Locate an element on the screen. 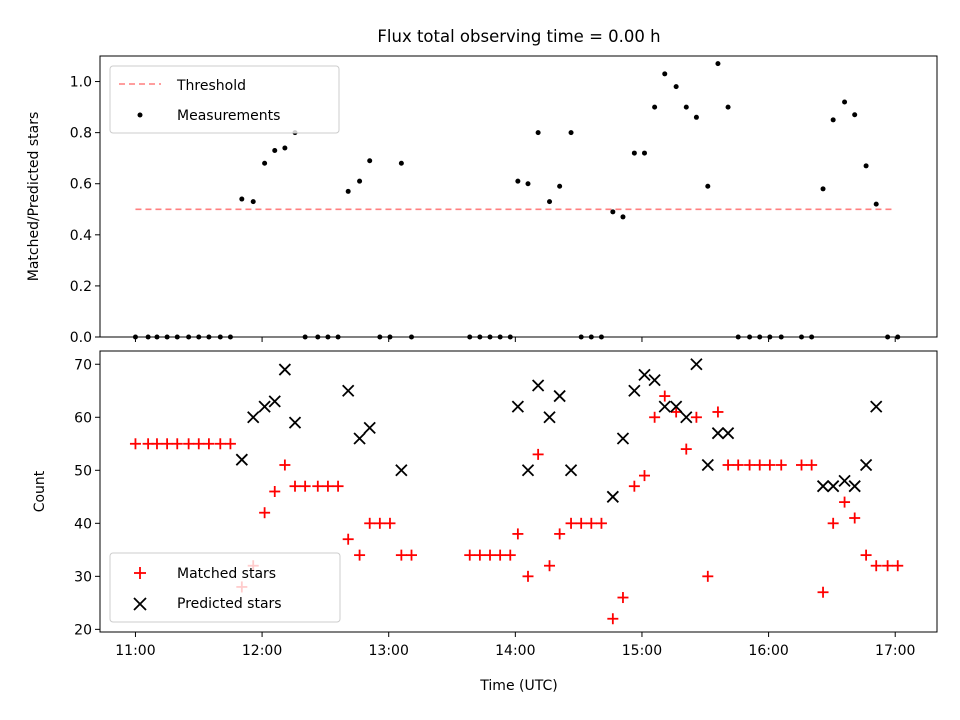  y-tick-label: 20 is located at coordinates (83, 630).